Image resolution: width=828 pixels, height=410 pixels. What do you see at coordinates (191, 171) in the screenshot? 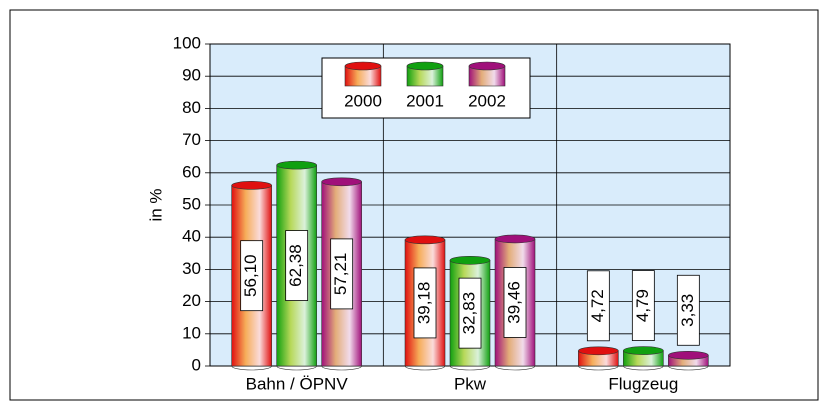
I see `y-tick-label: 60` at bounding box center [191, 171].